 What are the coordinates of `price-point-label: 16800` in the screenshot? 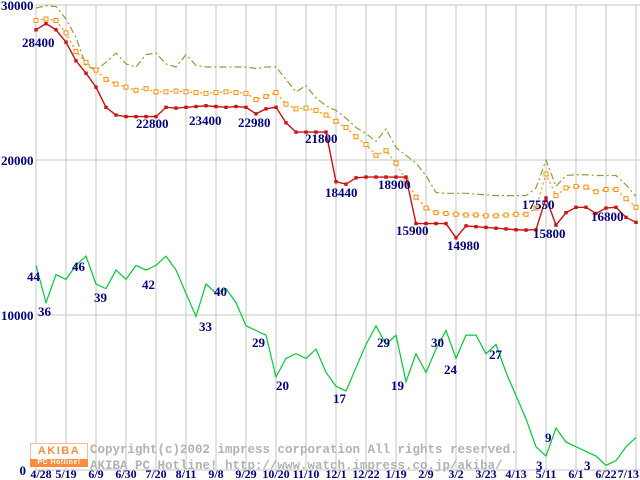 It's located at (607, 216).